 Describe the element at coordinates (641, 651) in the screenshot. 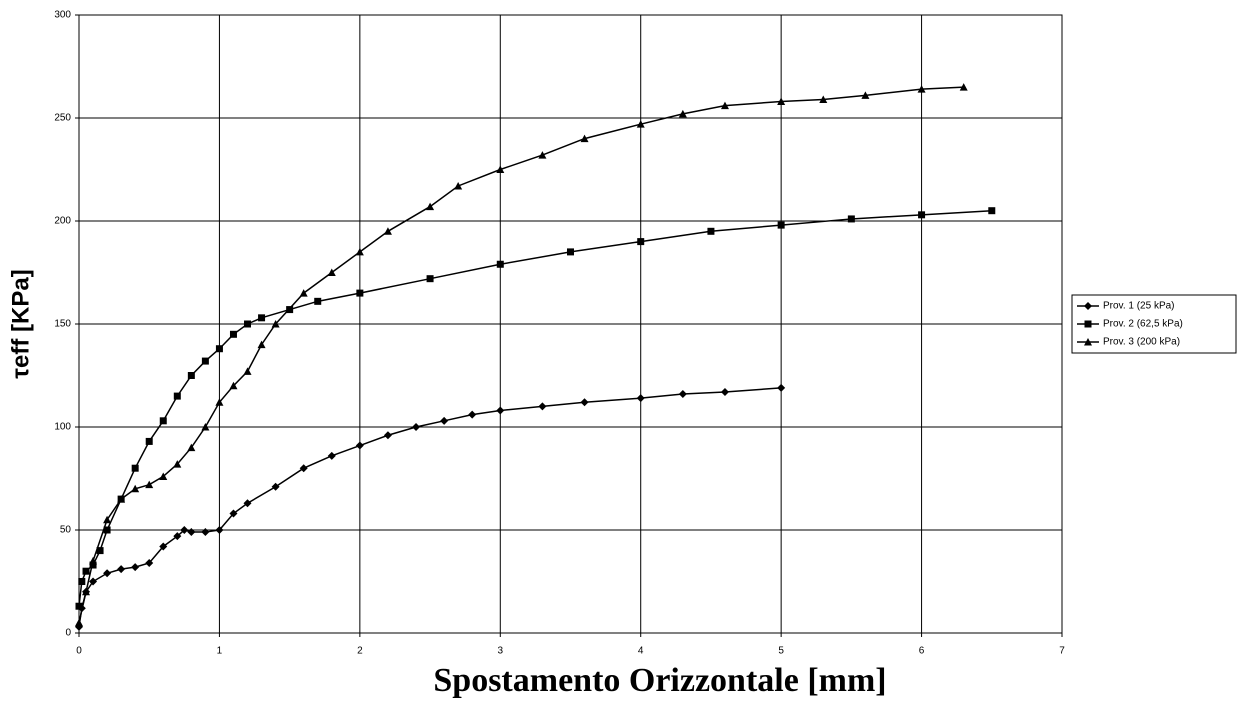

I see `x-tick-label: 4` at that location.